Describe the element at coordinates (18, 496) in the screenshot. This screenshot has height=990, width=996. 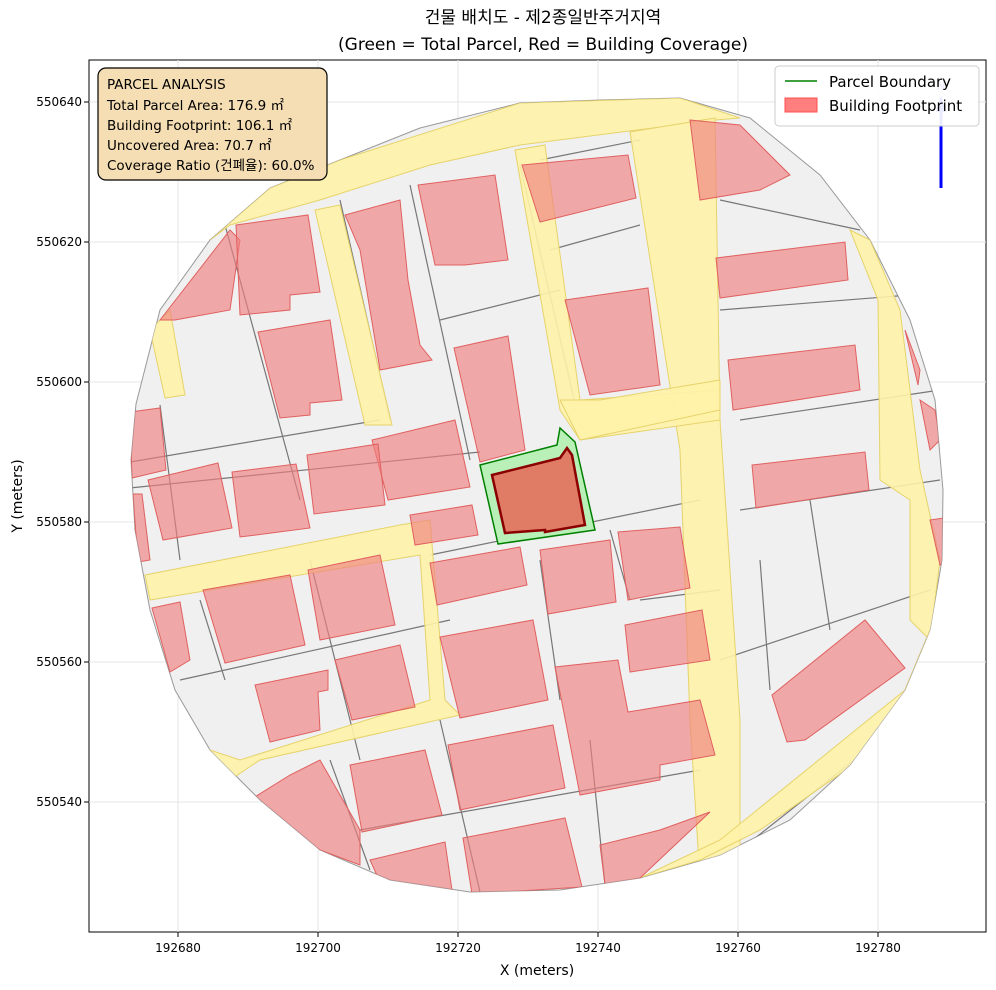
I see `y-axis-label: Y (meters)` at that location.